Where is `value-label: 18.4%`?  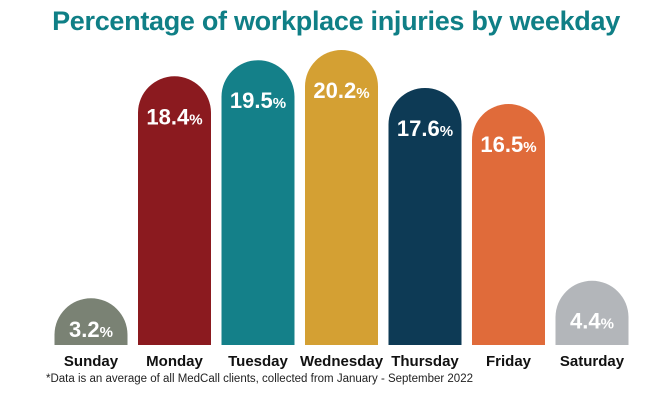 value-label: 18.4% is located at coordinates (174, 116).